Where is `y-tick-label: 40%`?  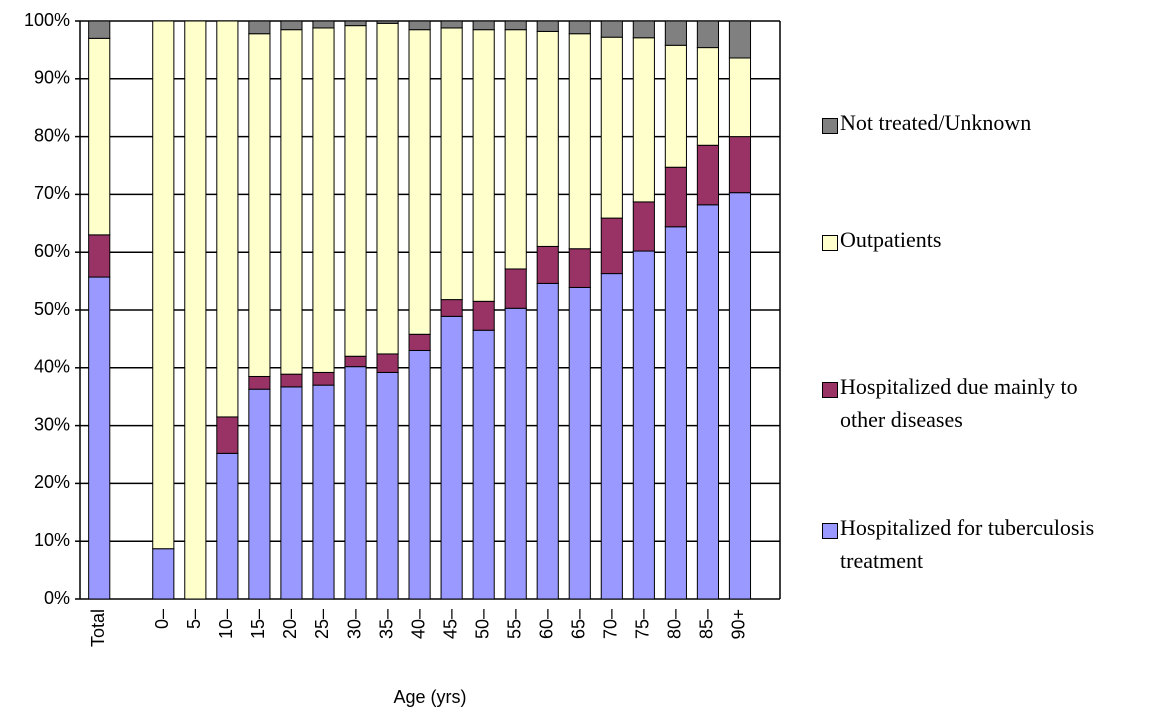
y-tick-label: 40% is located at coordinates (52, 367).